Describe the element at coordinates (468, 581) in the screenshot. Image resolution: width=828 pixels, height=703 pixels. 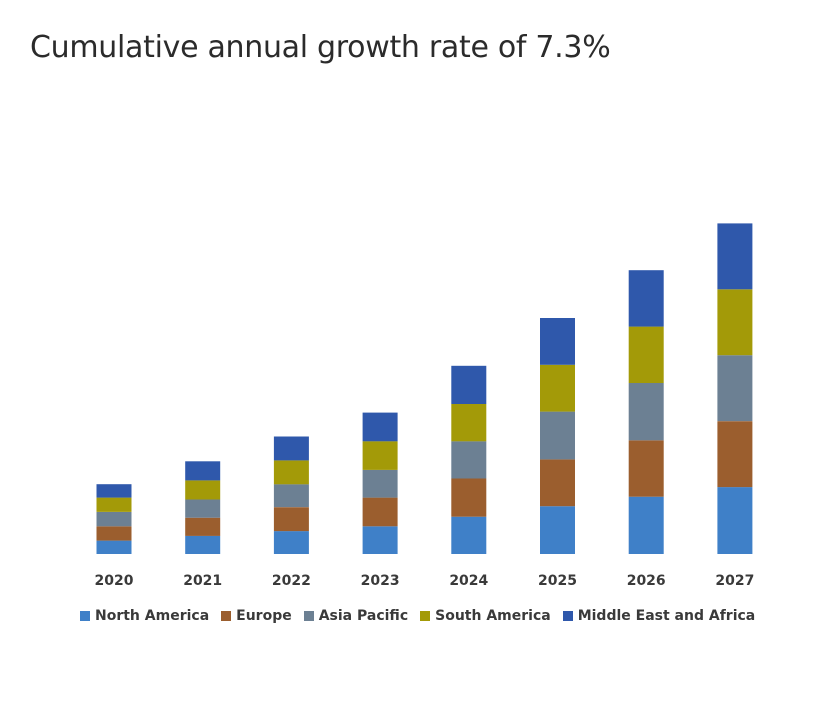
I see `x-tick-label: 2024` at that location.